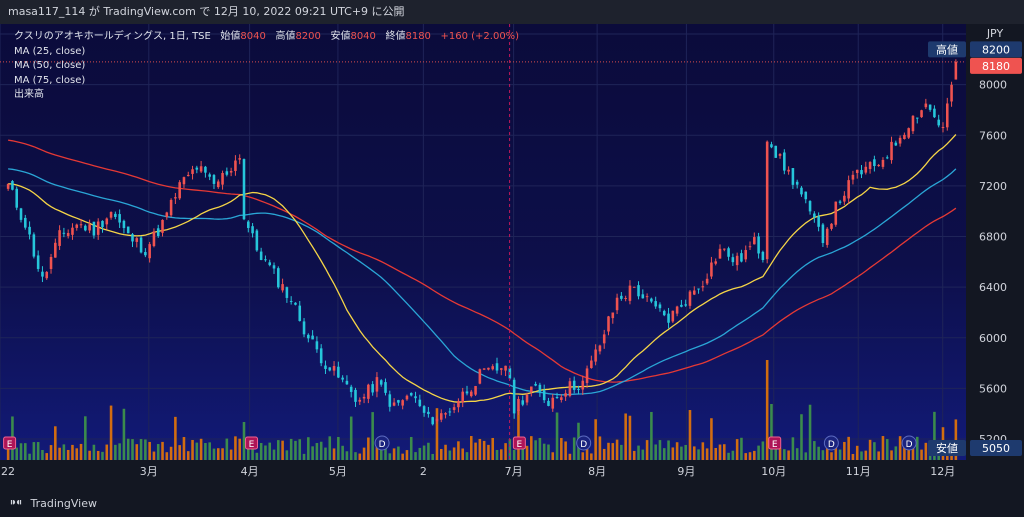  Describe the element at coordinates (993, 237) in the screenshot. I see `y-tick-label: 6800` at that location.